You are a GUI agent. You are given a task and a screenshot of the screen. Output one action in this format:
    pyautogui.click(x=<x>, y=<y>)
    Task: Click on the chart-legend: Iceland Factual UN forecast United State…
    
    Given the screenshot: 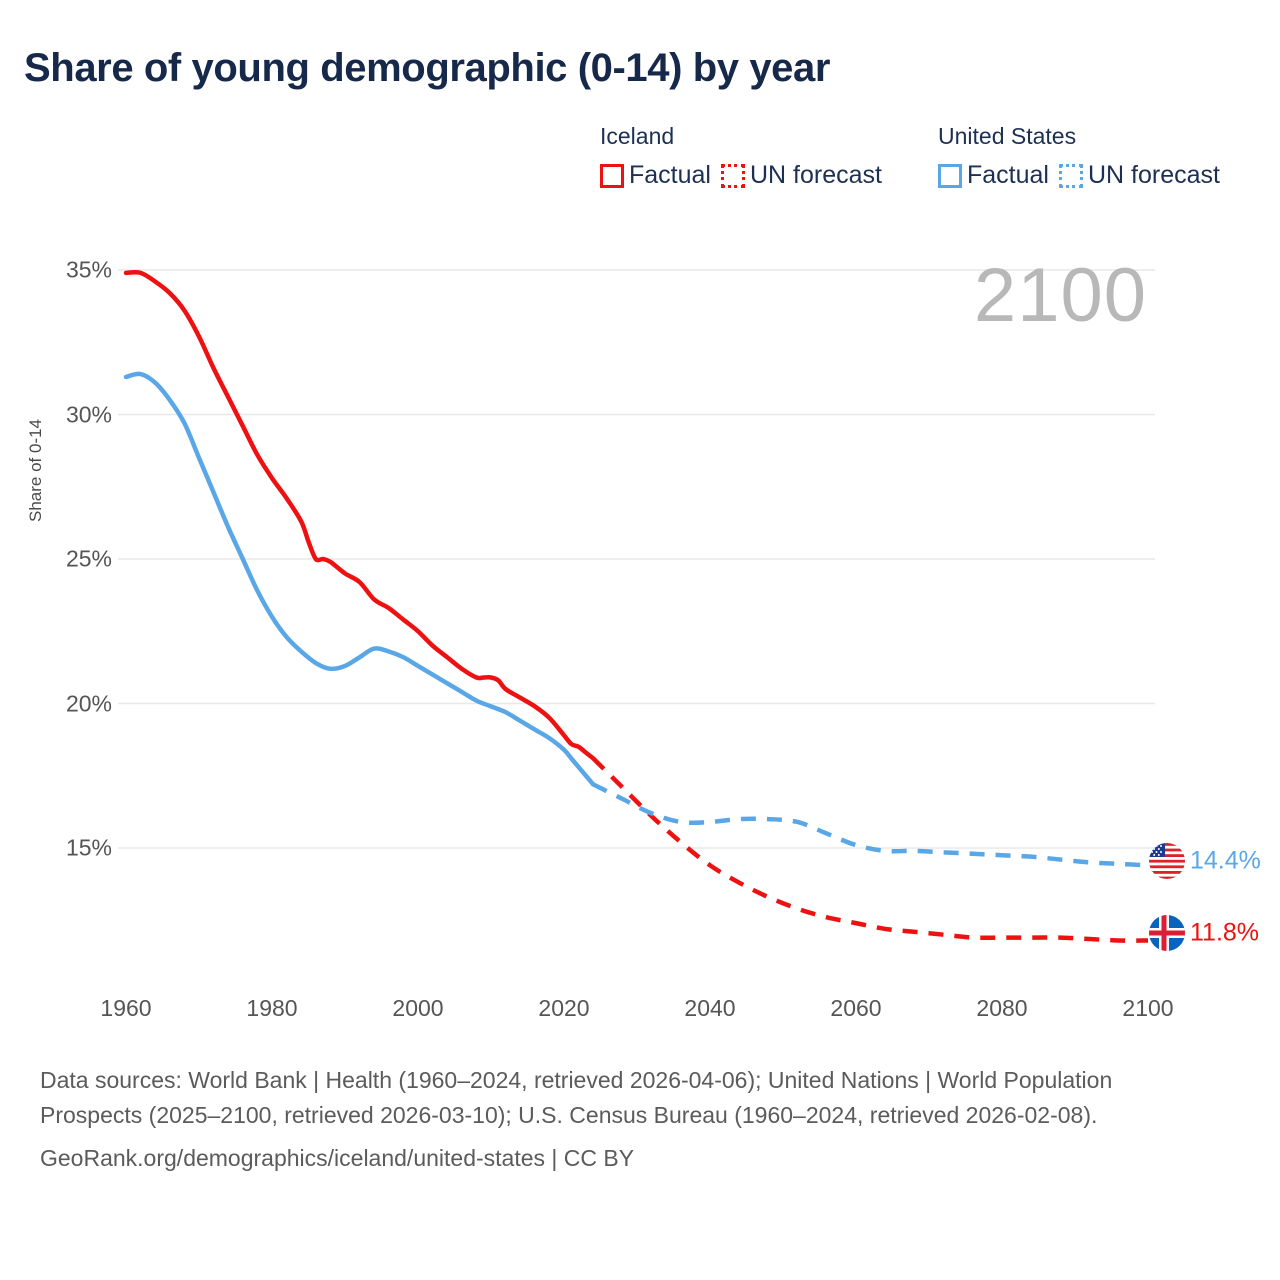 What is the action you would take?
    pyautogui.click(x=930, y=162)
    